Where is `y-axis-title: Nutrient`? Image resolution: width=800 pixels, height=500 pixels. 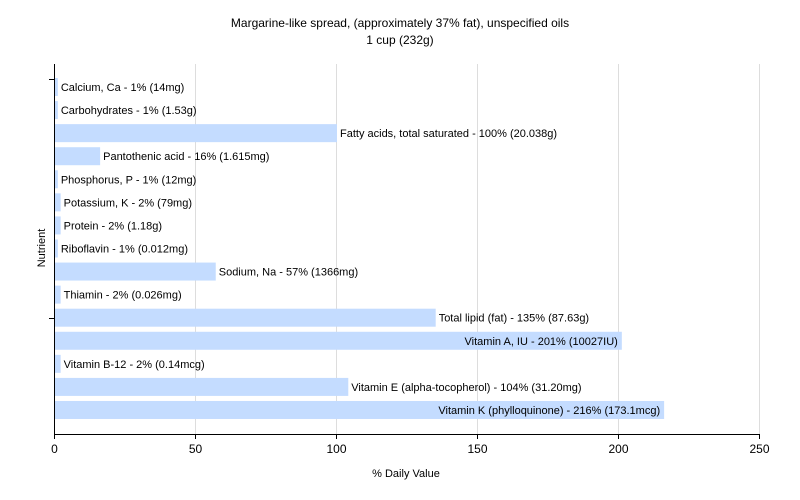
y-axis-title: Nutrient is located at coordinates (42, 248).